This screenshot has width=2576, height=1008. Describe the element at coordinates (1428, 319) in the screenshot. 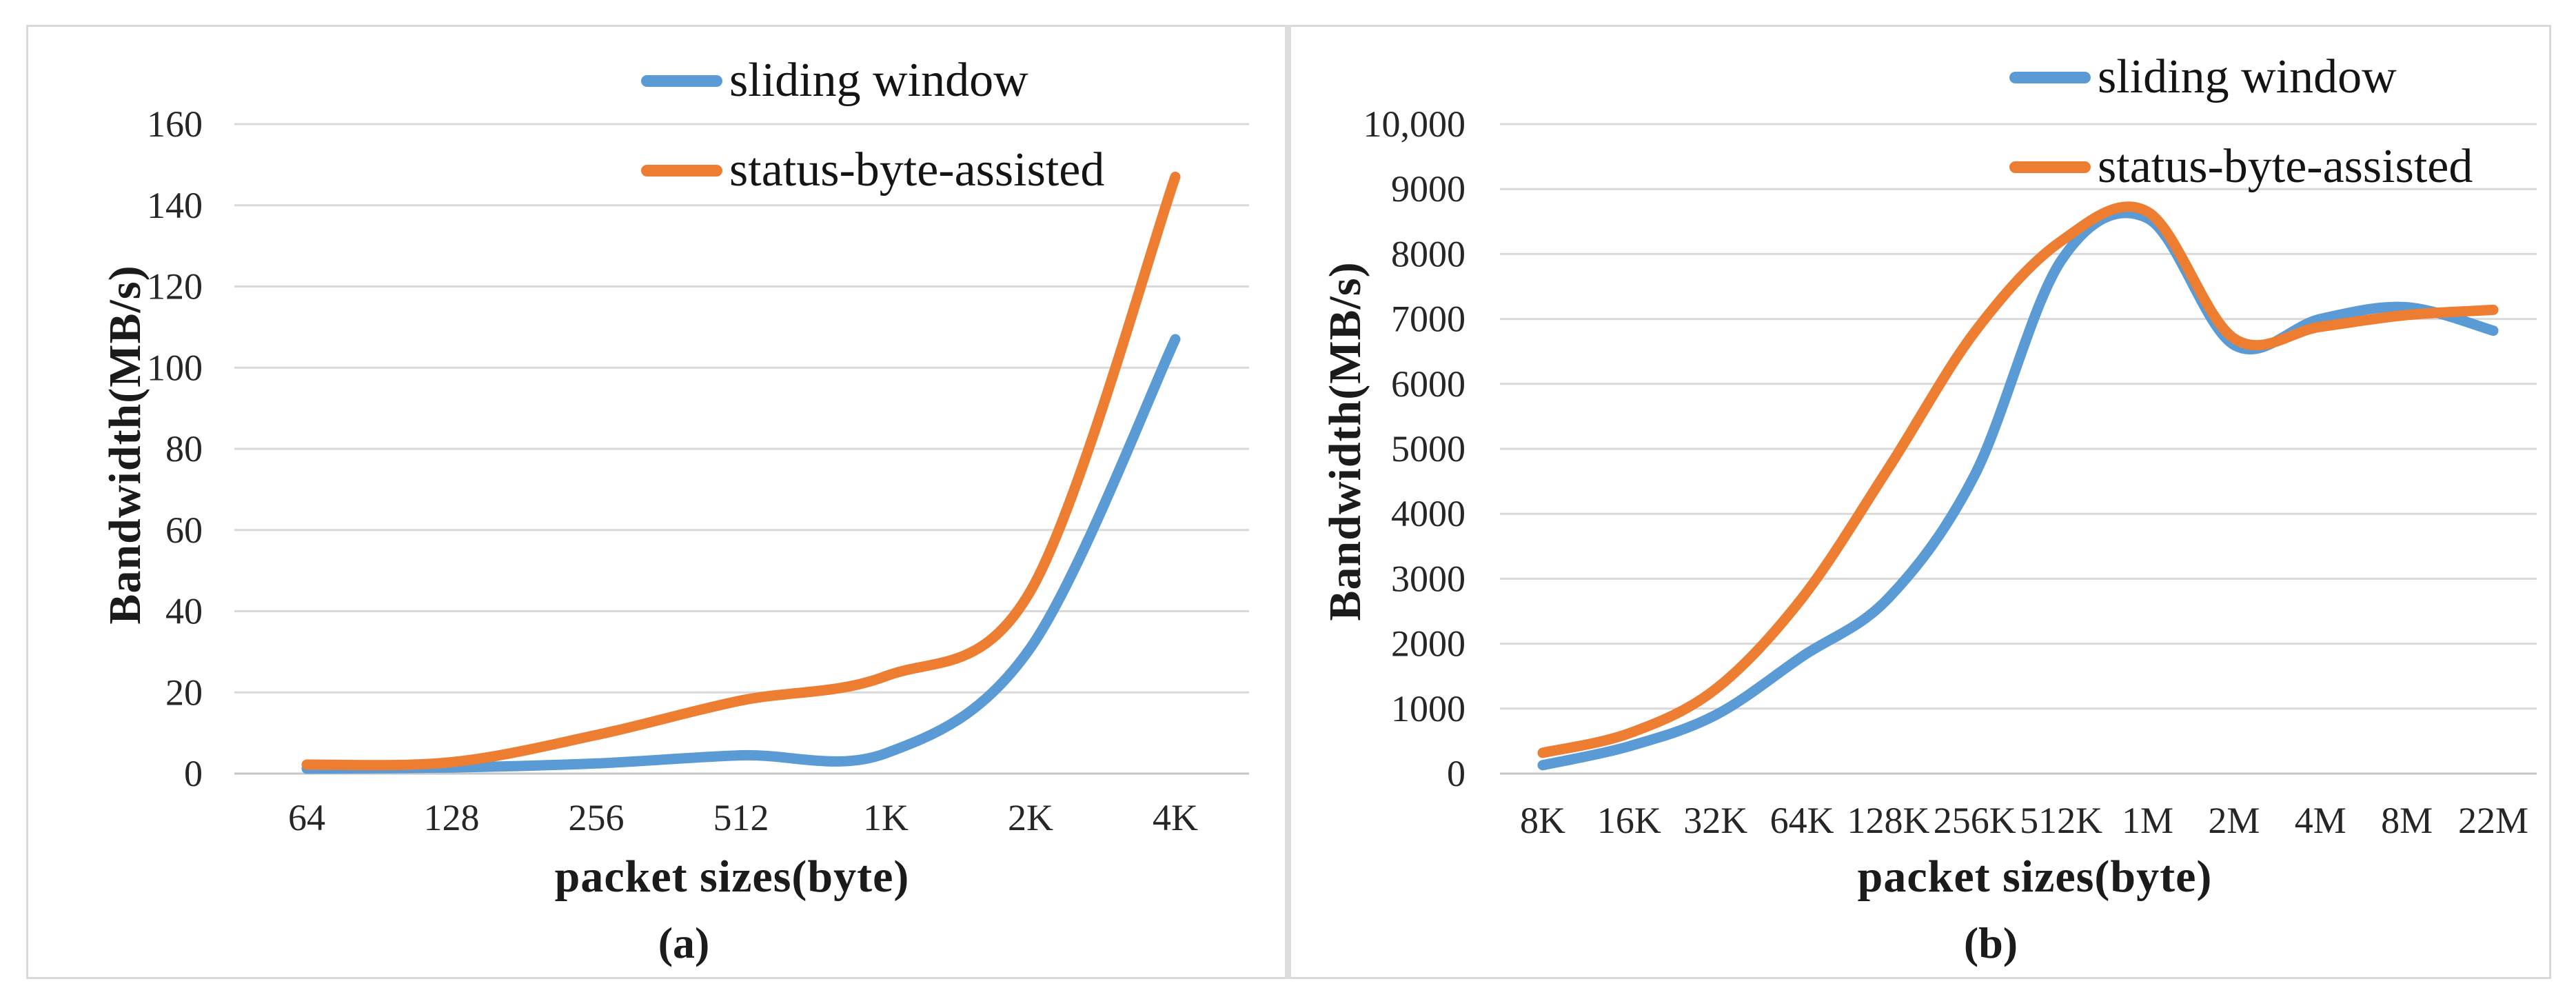

I see `chart-b-y-tick-label: 7000` at that location.